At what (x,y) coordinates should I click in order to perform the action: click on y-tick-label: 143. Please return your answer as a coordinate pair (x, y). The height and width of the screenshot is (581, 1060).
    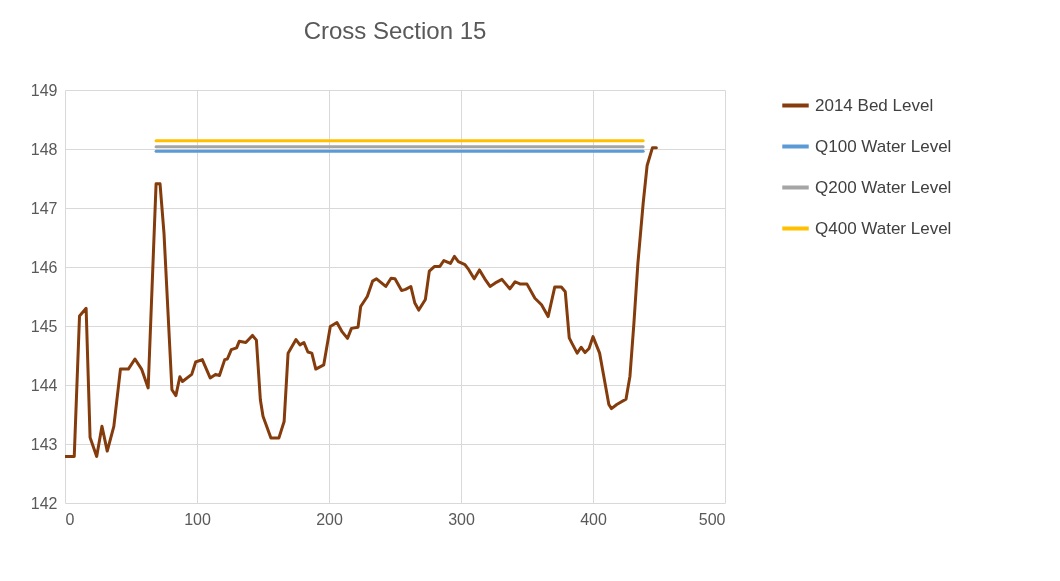
    Looking at the image, I should click on (44, 444).